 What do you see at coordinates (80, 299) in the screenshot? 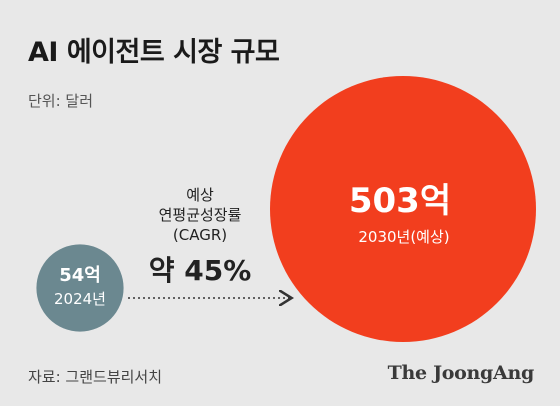
I see `year-label-2024: 2024년` at bounding box center [80, 299].